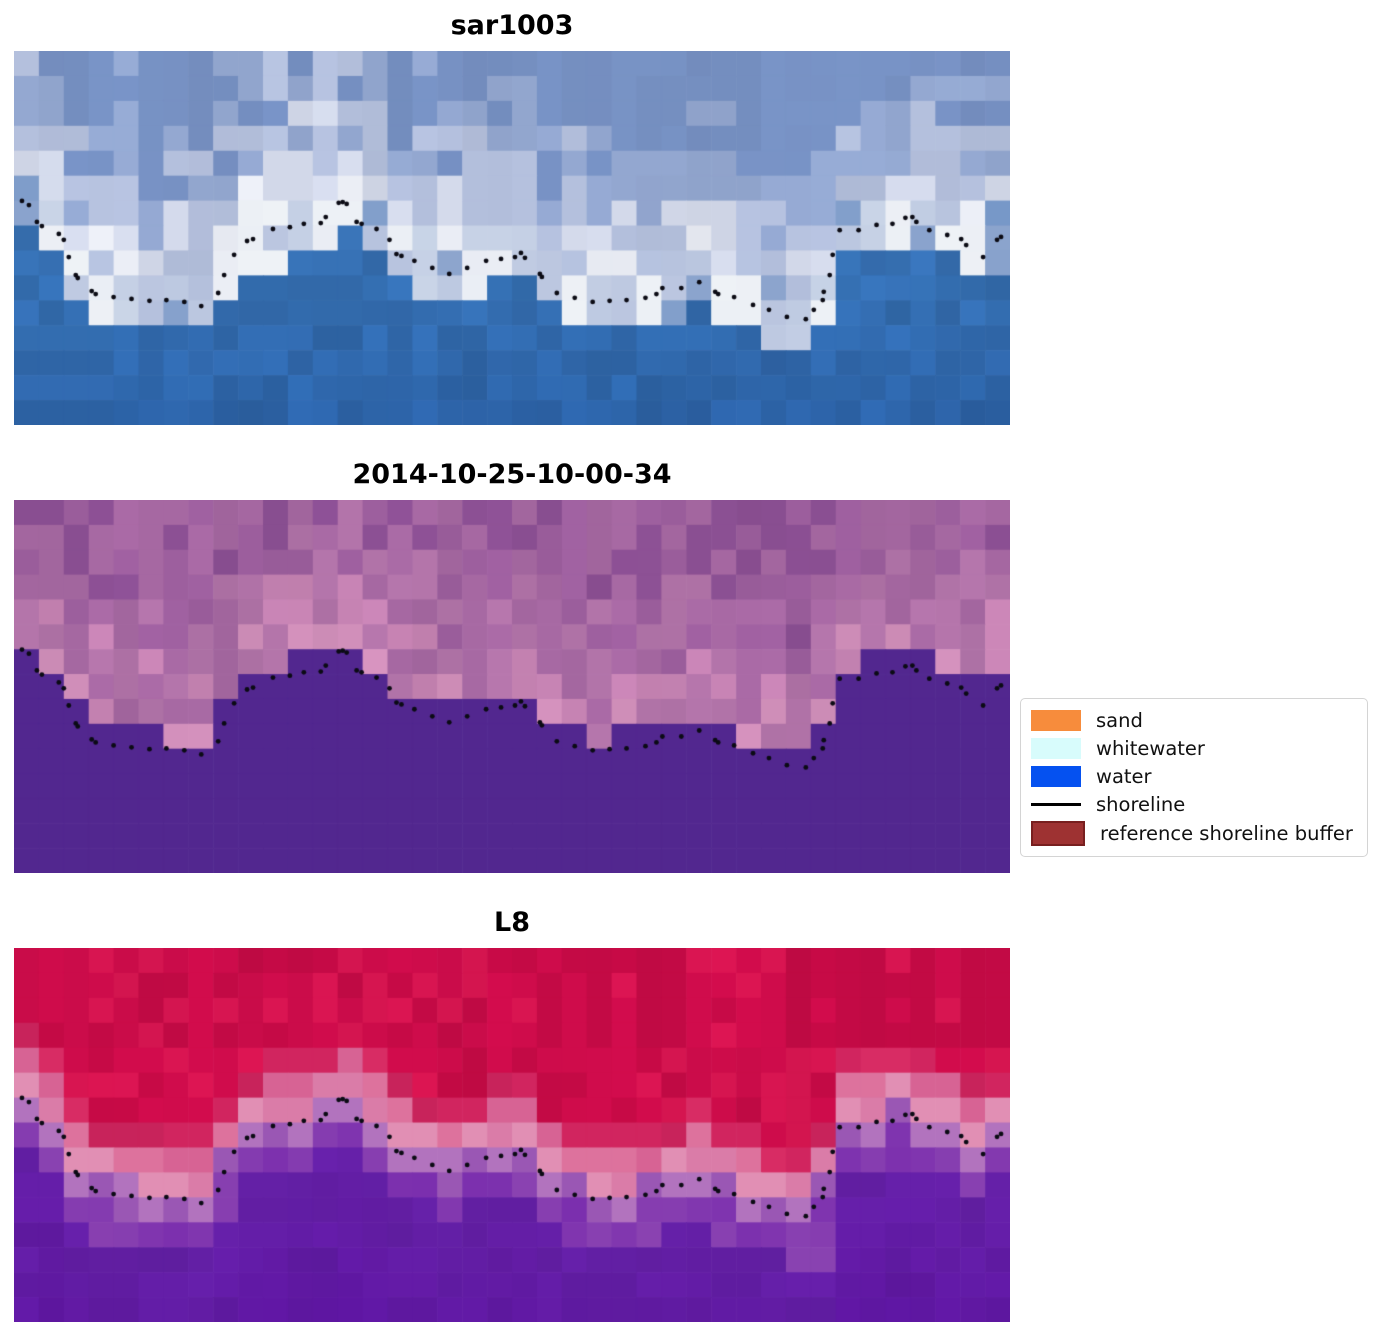 The width and height of the screenshot is (1381, 1337). What do you see at coordinates (1119, 720) in the screenshot?
I see `legend-label: sand` at bounding box center [1119, 720].